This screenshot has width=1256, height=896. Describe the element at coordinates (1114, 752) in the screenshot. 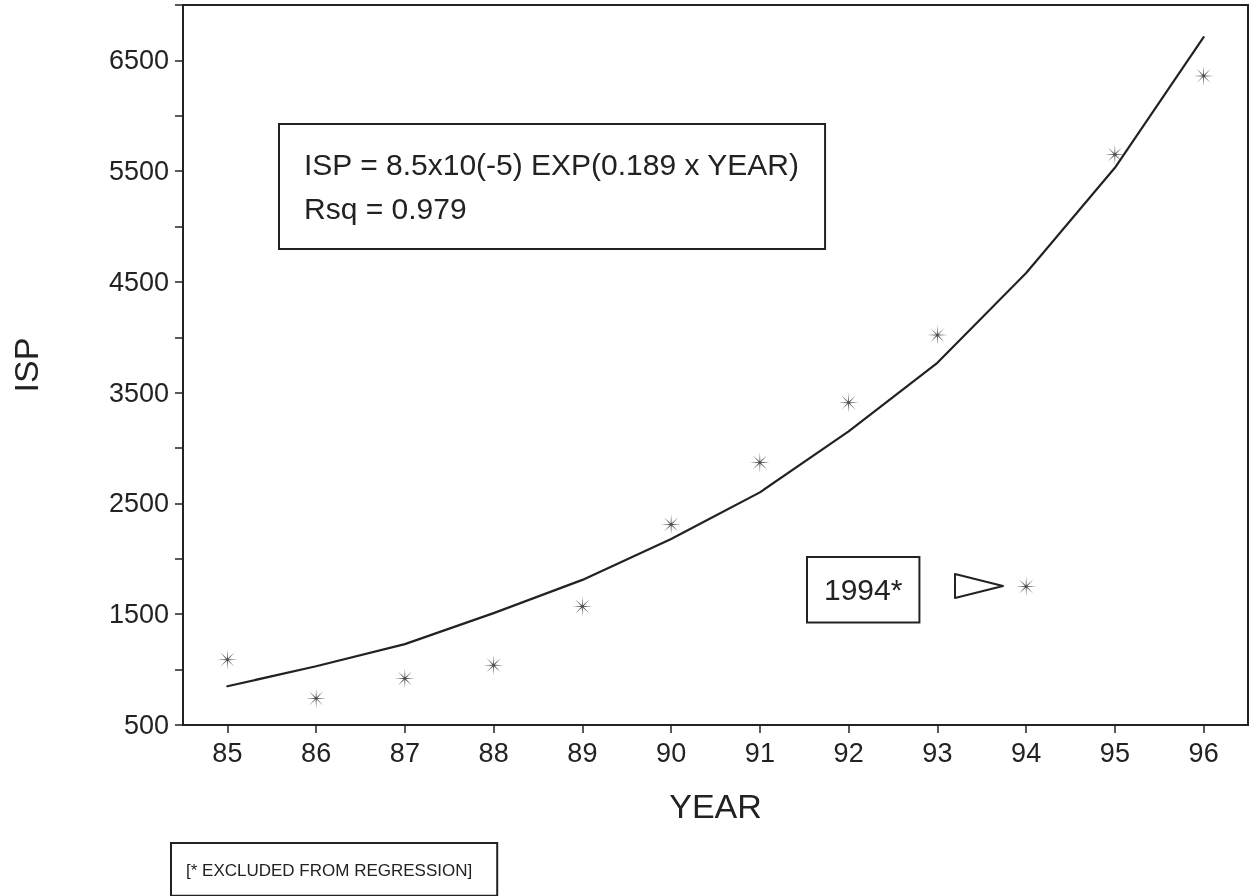

I see `x-tick-label: 95` at that location.